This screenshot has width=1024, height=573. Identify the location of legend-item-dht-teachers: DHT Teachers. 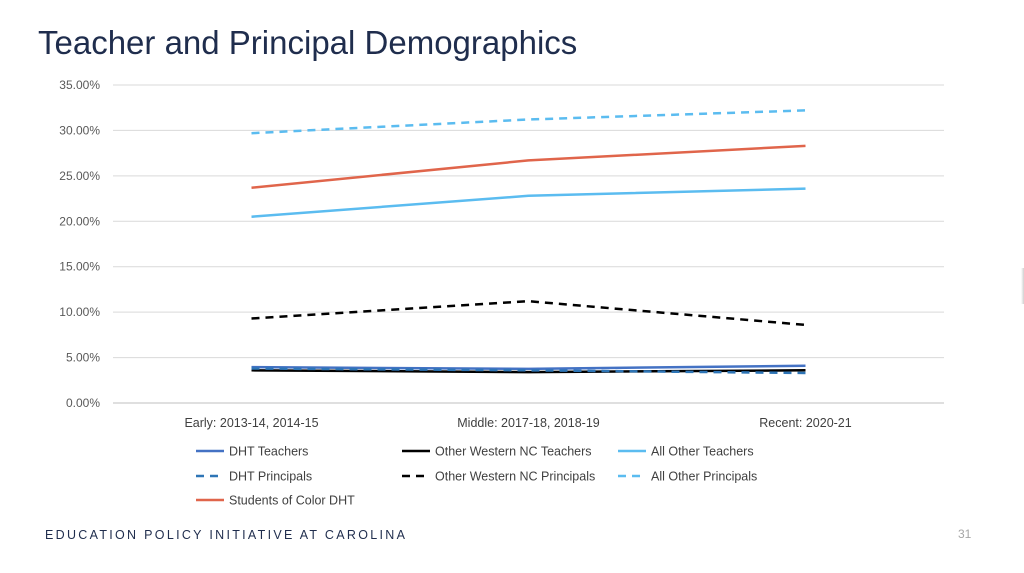
(252, 452).